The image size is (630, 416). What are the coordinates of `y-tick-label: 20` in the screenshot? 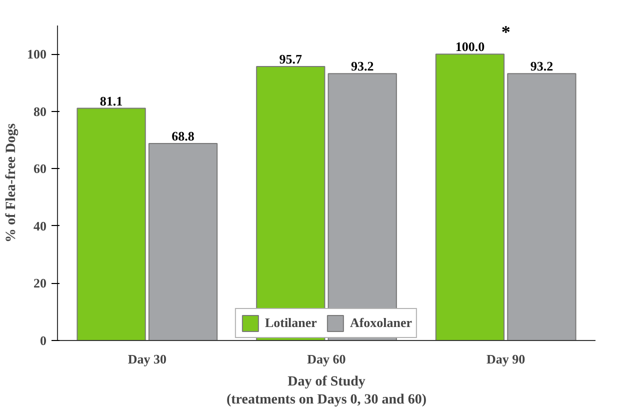 It's located at (40, 283).